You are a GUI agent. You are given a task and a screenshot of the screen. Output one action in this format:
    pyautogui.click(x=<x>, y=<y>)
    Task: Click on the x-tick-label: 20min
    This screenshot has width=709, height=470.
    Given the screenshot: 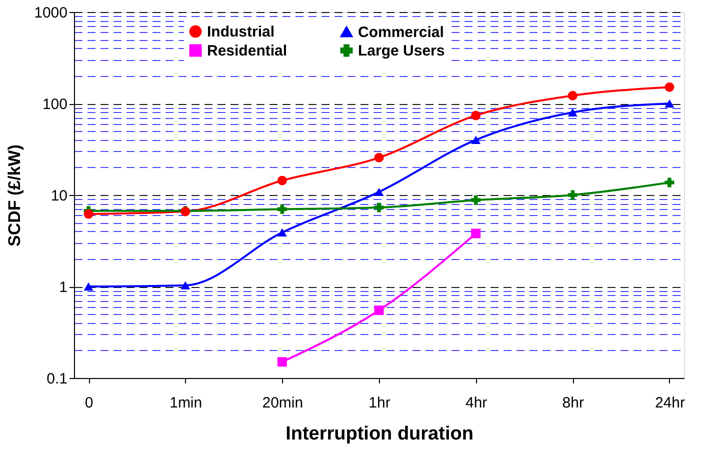 What is the action you would take?
    pyautogui.click(x=283, y=403)
    